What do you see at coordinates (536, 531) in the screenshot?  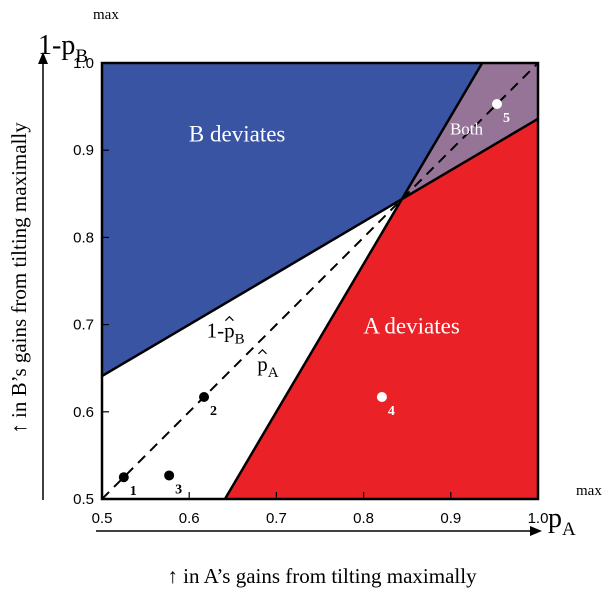 I see `x-axis-arrowhead` at bounding box center [536, 531].